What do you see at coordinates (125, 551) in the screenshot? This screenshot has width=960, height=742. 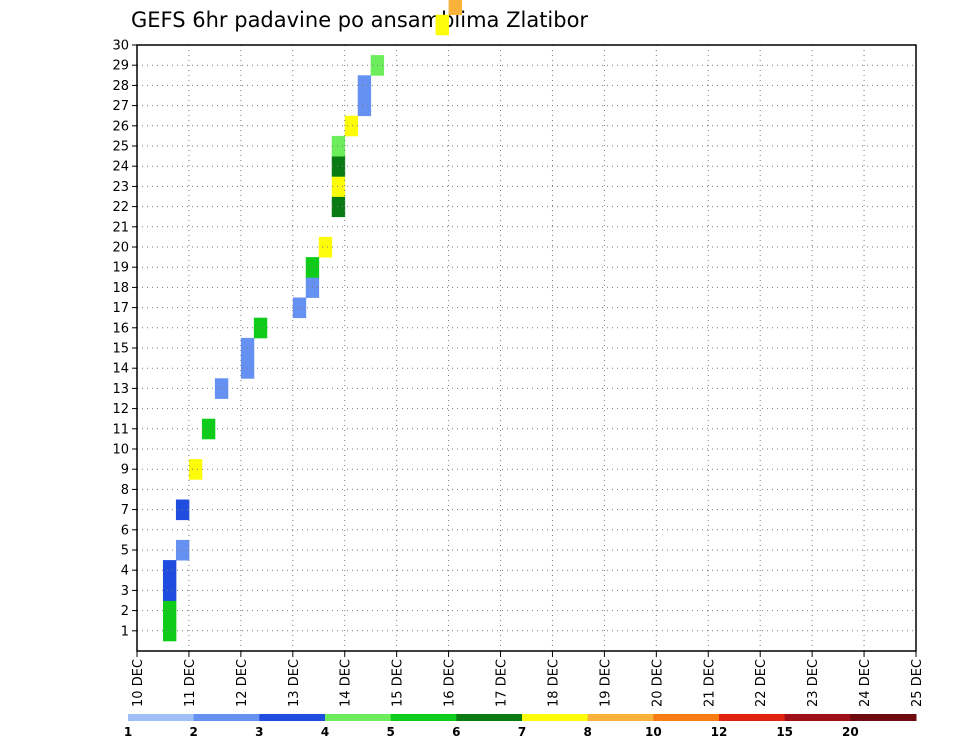 I see `y-tick-label: 5` at bounding box center [125, 551].